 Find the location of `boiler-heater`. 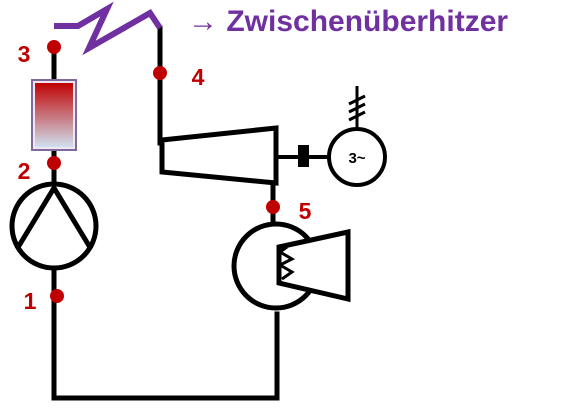

boiler-heater is located at coordinates (54, 115).